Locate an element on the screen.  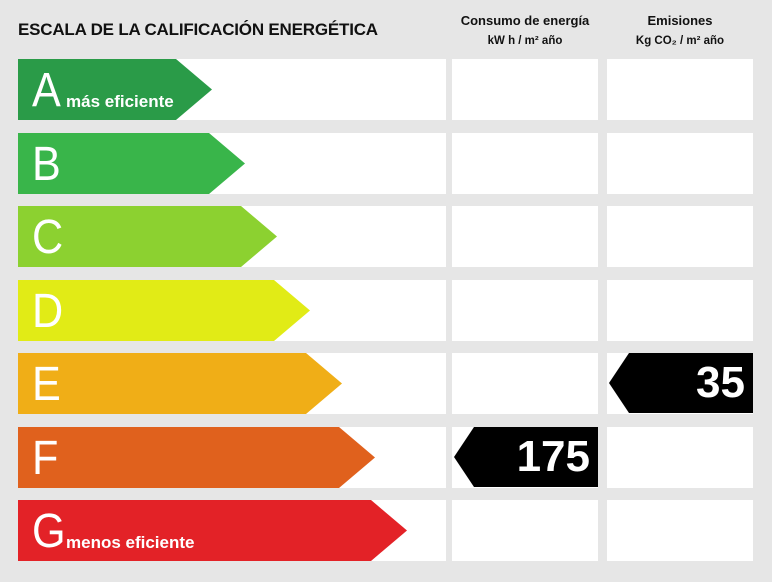
rating-letter-e: E is located at coordinates (46, 384).